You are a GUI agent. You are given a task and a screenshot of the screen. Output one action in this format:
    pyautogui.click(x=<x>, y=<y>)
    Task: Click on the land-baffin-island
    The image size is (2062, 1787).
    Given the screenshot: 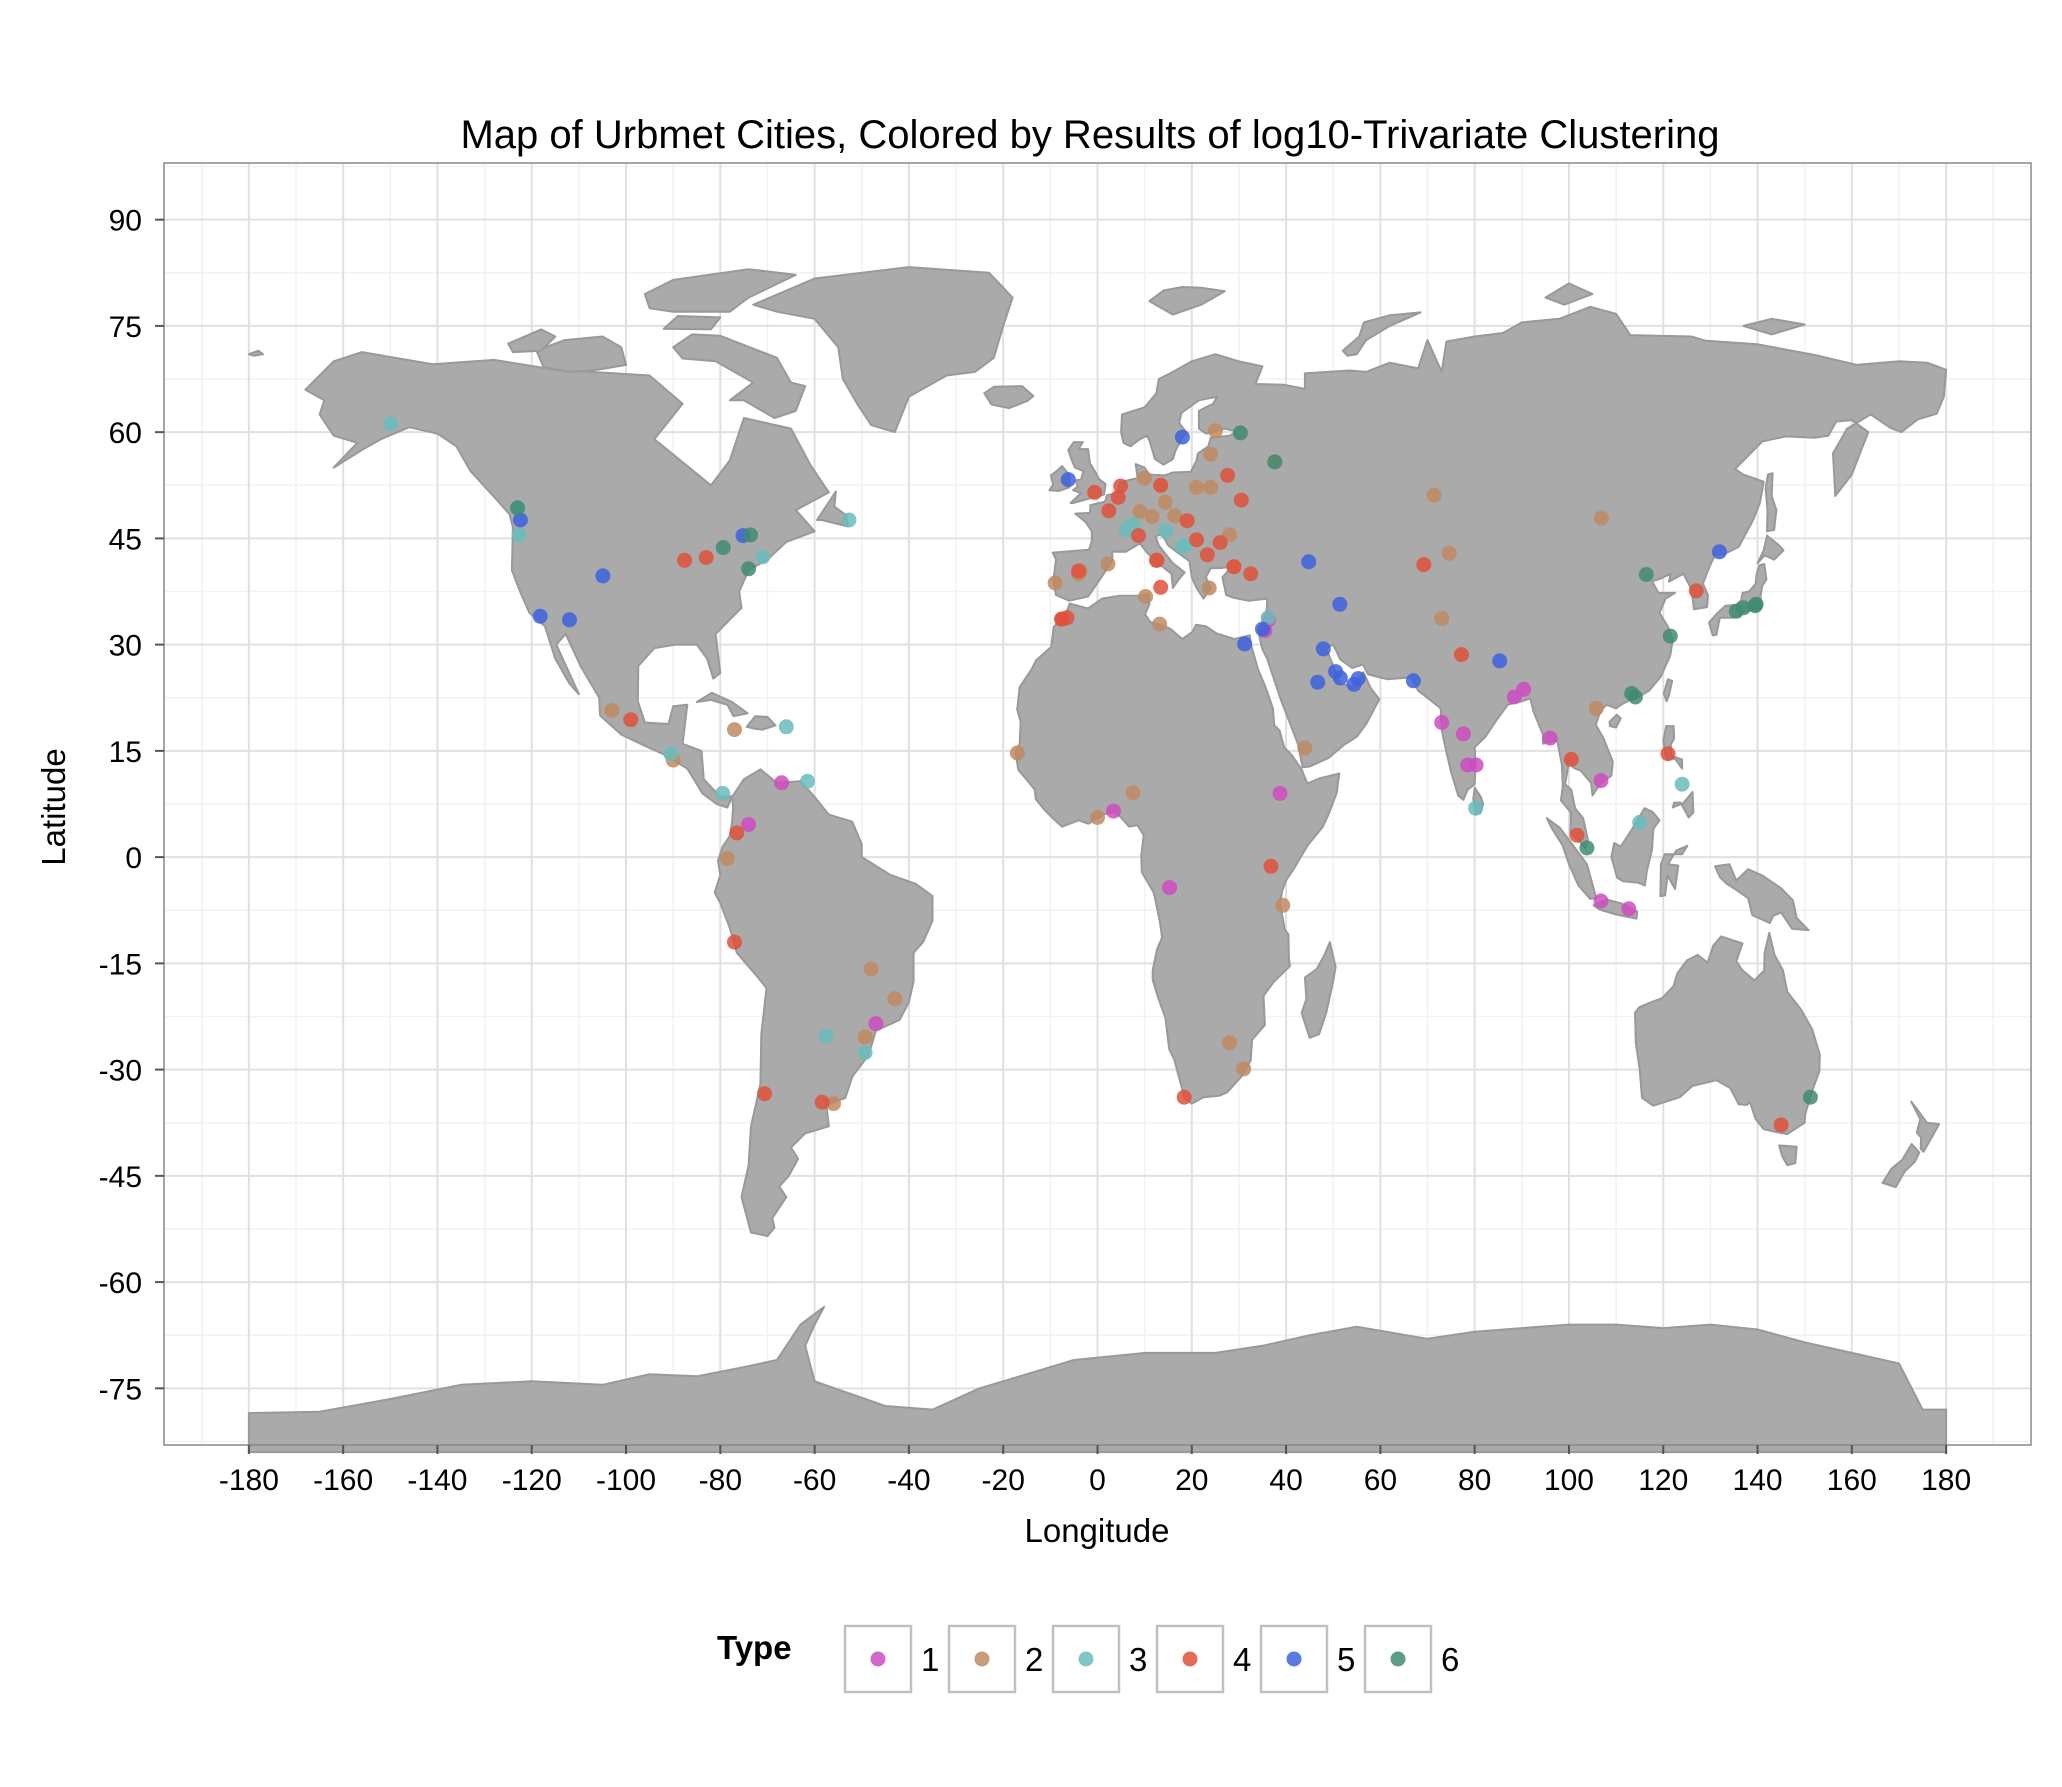 What is the action you would take?
    pyautogui.click(x=739, y=376)
    